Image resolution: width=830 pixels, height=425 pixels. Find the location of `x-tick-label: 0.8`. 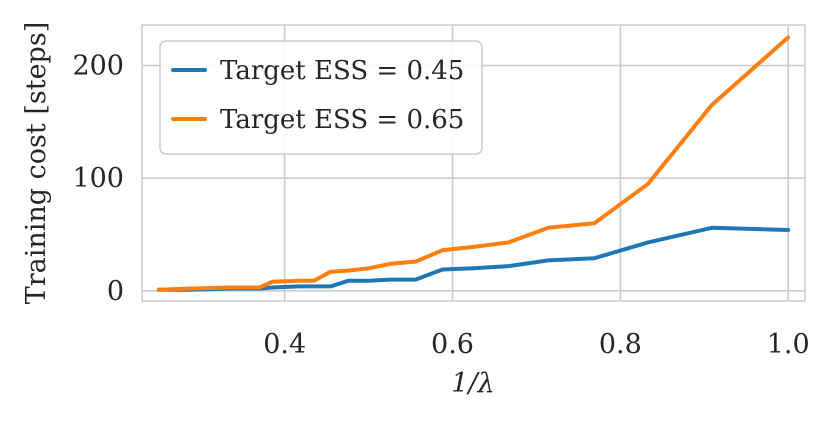

x-tick-label: 0.8 is located at coordinates (620, 344).